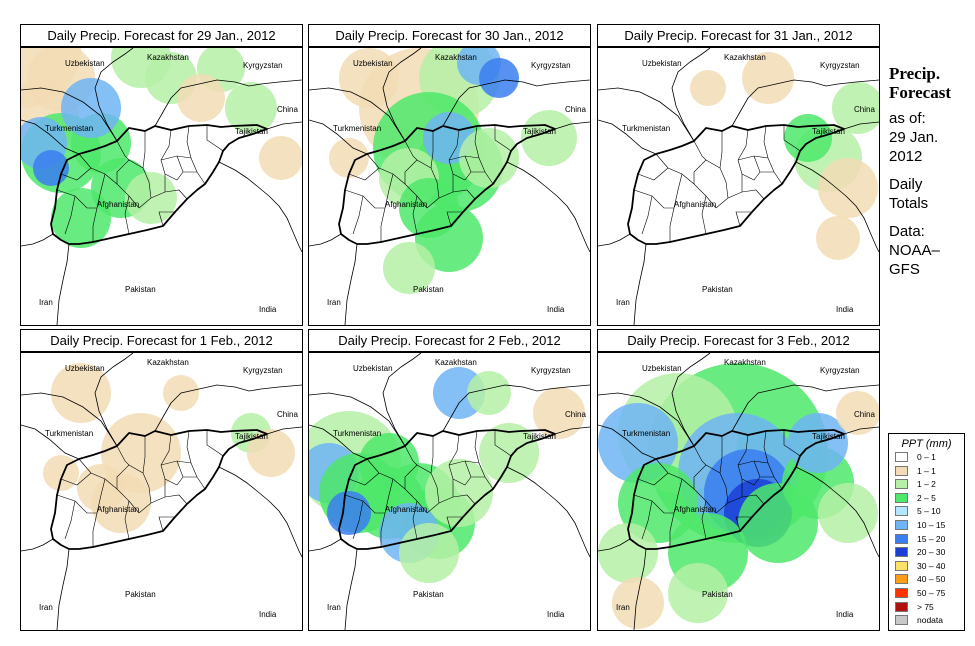 The image size is (975, 646). I want to click on legend-label: 1 – 1, so click(926, 470).